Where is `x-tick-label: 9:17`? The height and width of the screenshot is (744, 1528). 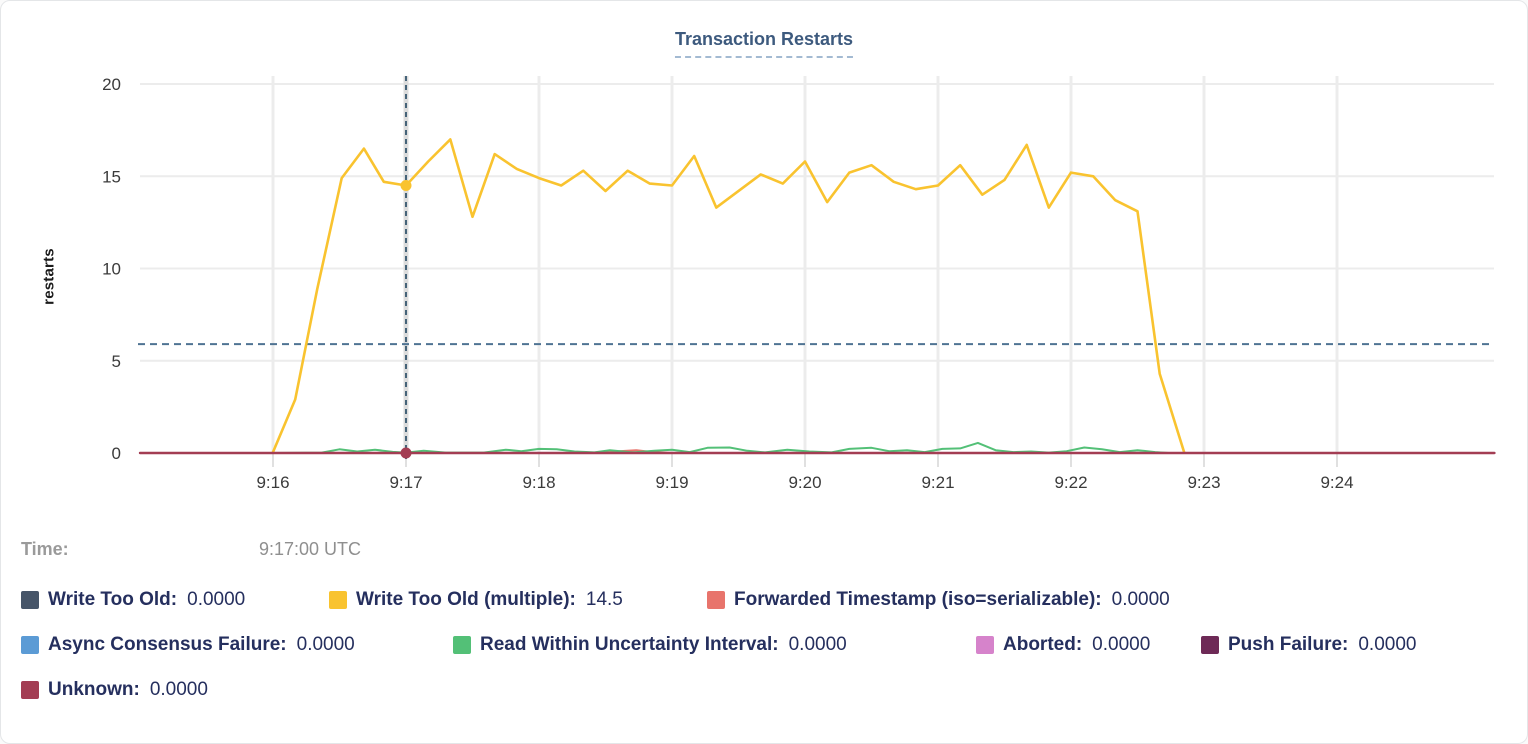 x-tick-label: 9:17 is located at coordinates (405, 482).